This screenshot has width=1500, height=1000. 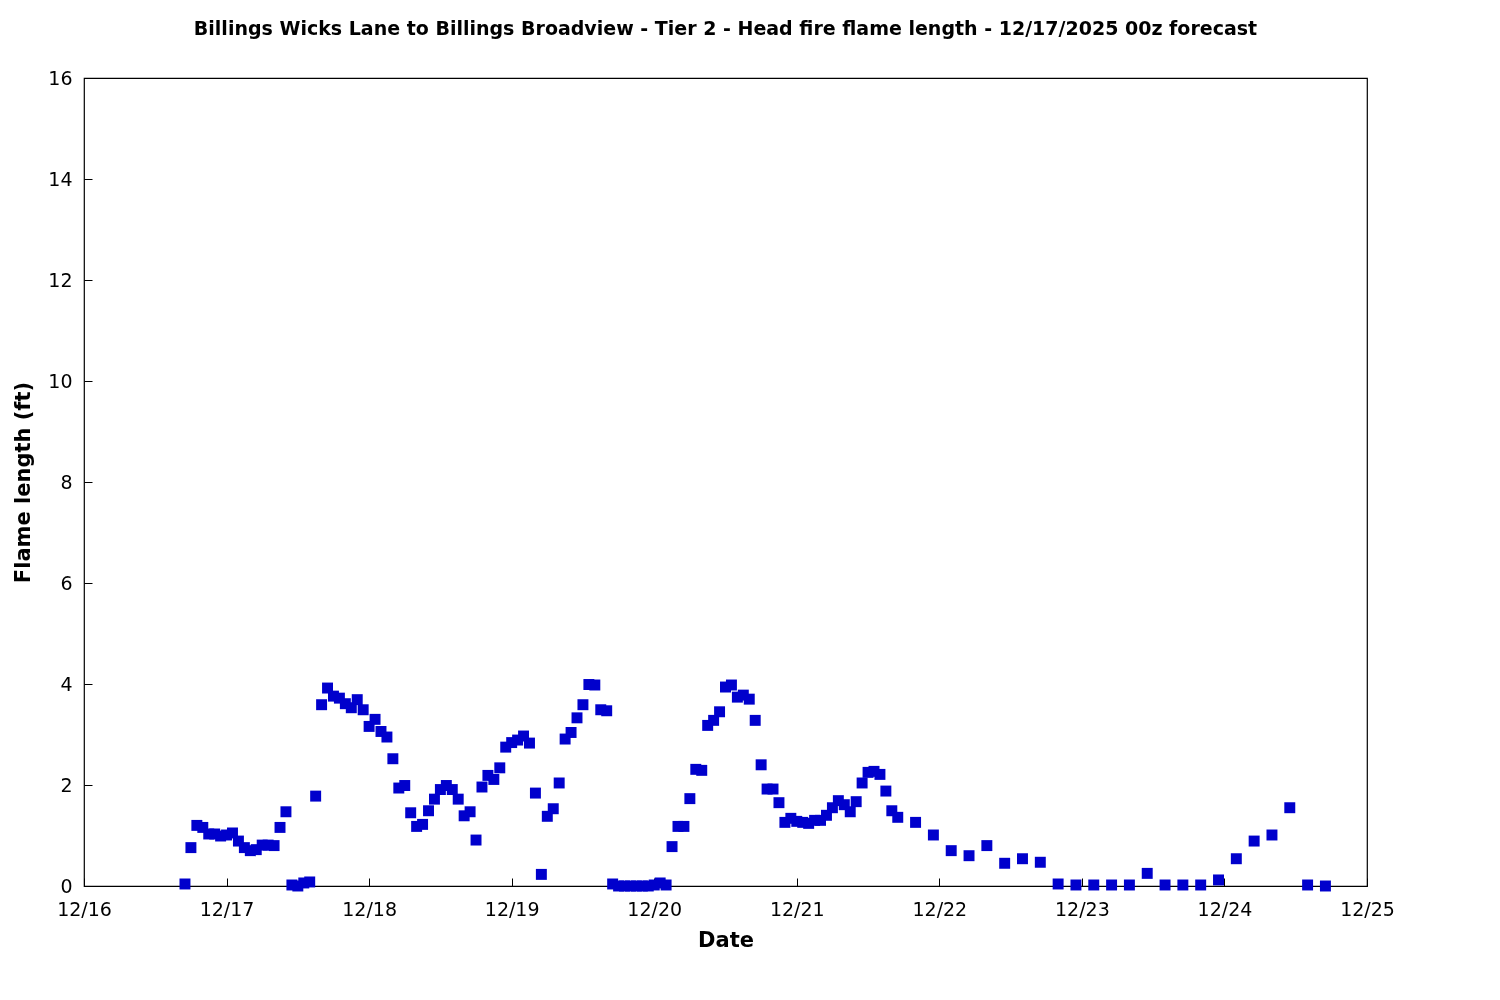 I want to click on x-tick-label: 12/23, so click(x=1082, y=908).